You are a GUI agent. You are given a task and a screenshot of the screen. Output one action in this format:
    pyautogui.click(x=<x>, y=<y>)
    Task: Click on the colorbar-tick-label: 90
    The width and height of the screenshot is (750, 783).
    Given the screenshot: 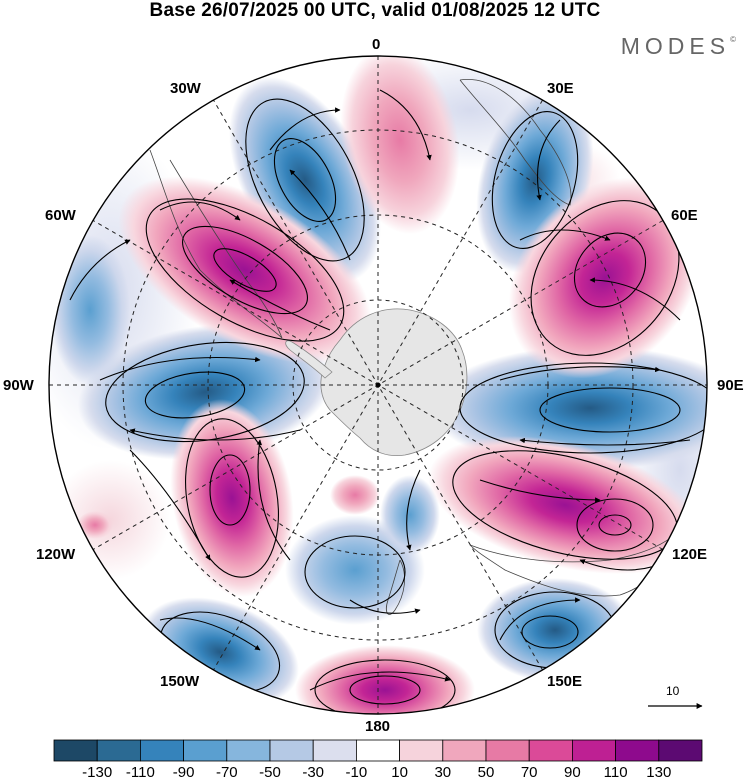 What is the action you would take?
    pyautogui.click(x=572, y=772)
    